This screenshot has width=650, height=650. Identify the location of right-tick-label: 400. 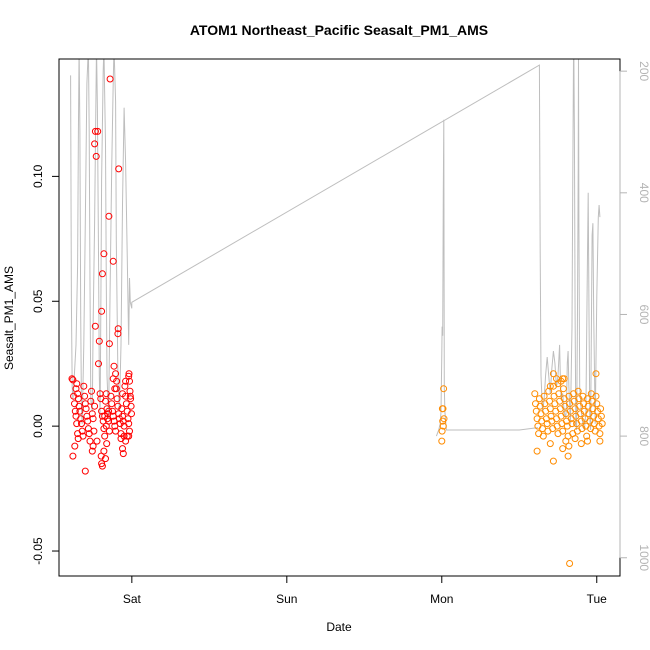
(643, 193).